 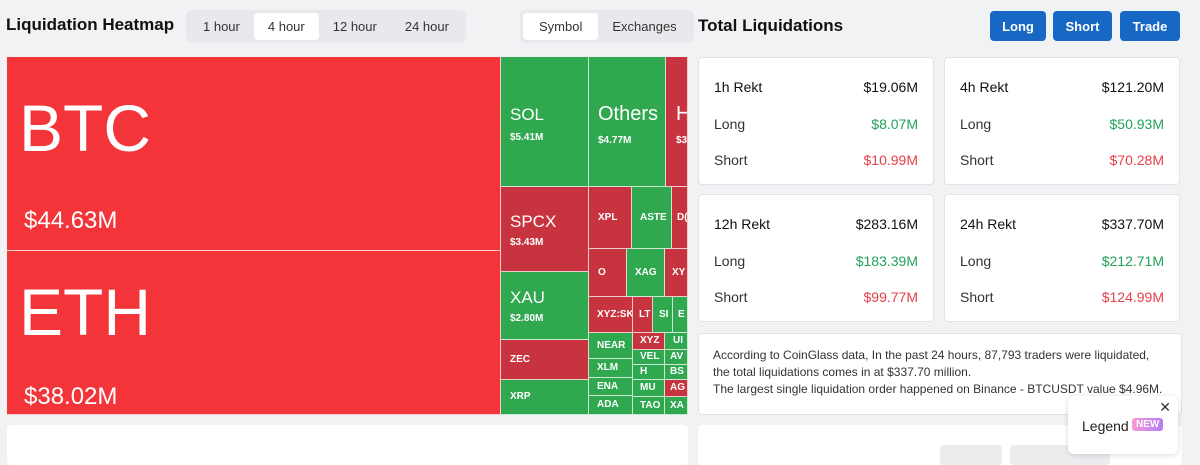 What do you see at coordinates (527, 242) in the screenshot?
I see `tile-value: $3.43M` at bounding box center [527, 242].